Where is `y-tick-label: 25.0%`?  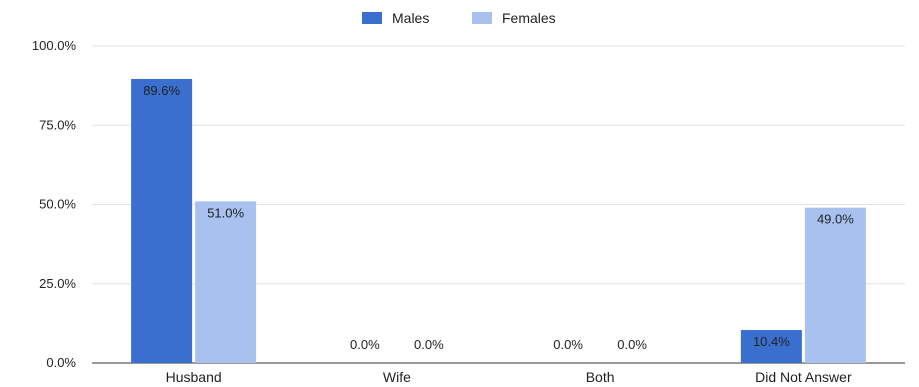
y-tick-label: 25.0% is located at coordinates (57, 283).